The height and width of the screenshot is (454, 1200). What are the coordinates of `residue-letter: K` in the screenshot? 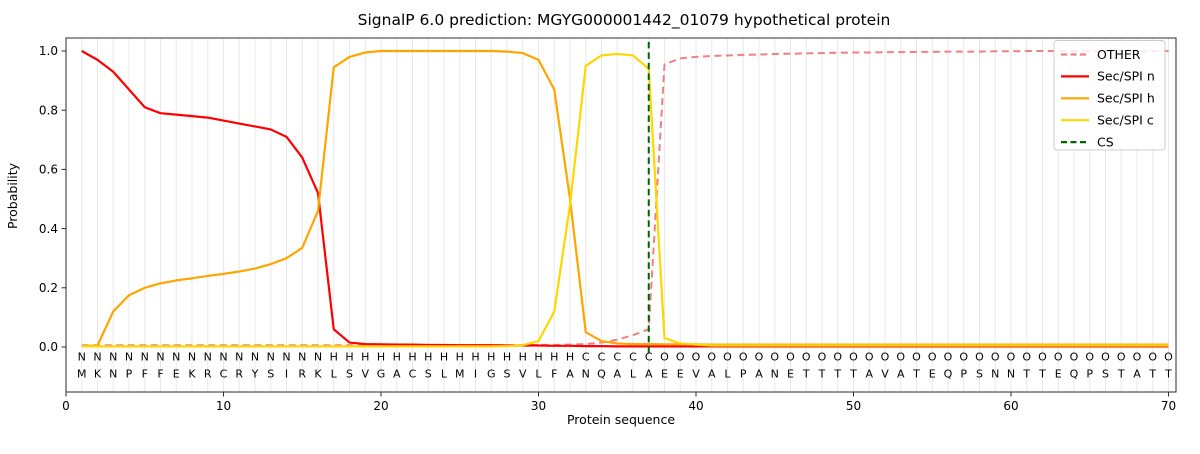 It's located at (192, 374).